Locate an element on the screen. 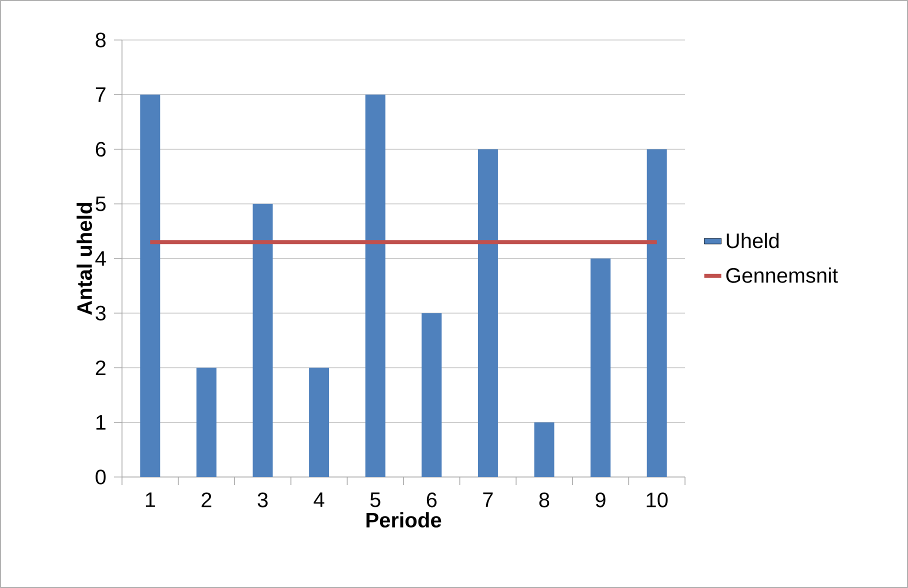 This screenshot has width=908, height=588. y-tick-label: 1 is located at coordinates (101, 422).